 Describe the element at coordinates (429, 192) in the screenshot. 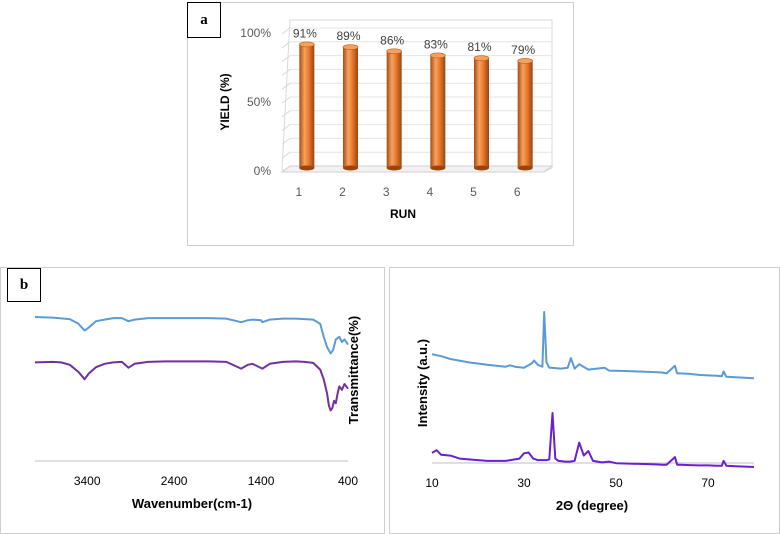

I see `x-tick-label: 4` at that location.